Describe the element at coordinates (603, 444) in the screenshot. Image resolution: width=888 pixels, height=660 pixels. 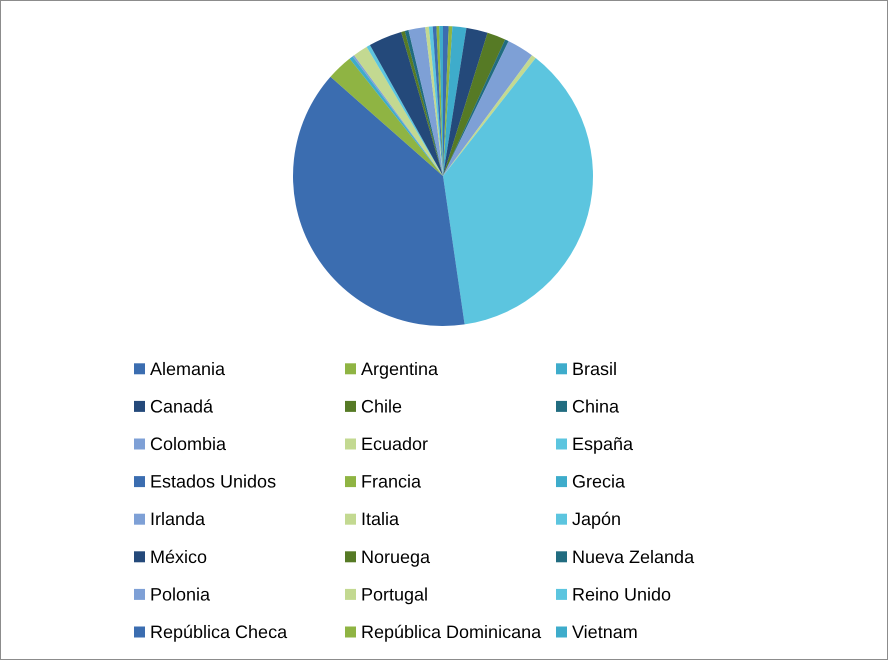
I see `legend-label: España` at that location.